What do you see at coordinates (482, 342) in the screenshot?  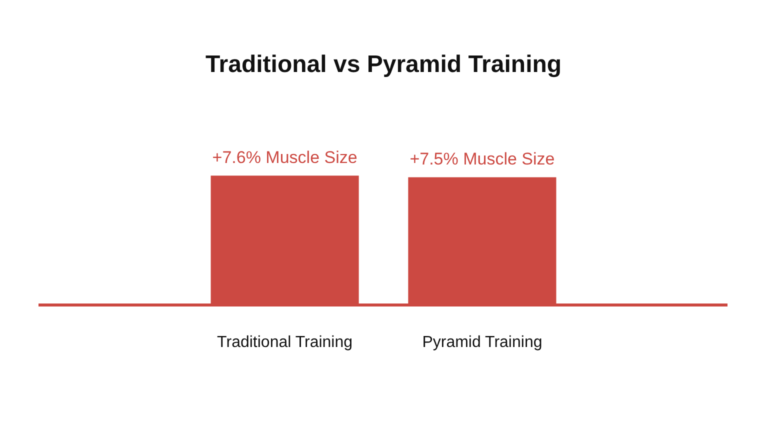 I see `x-tick-label: Pyramid Training` at bounding box center [482, 342].